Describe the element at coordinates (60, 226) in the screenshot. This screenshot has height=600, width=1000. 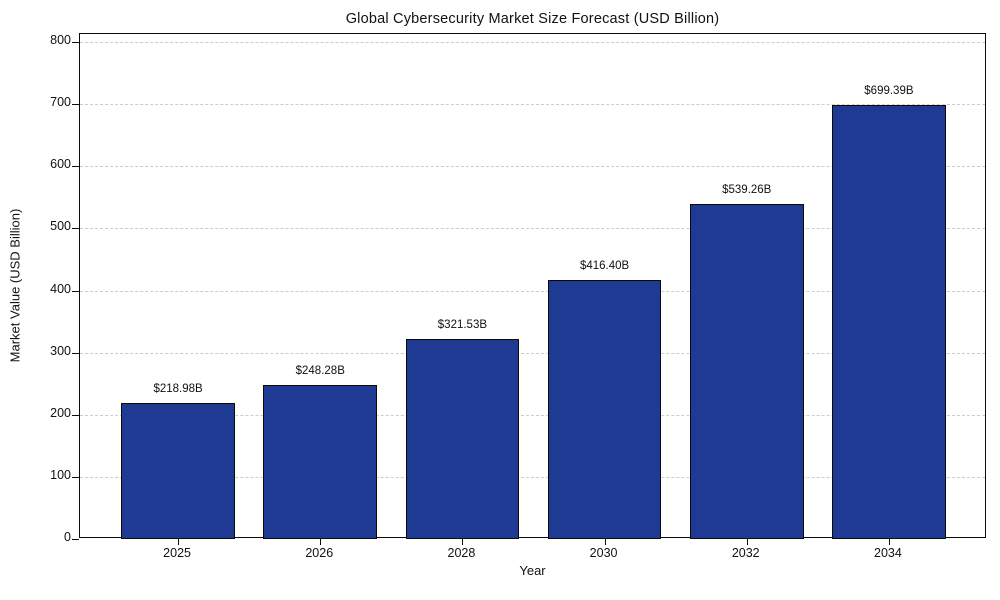
I see `y-tick-label: 500` at that location.